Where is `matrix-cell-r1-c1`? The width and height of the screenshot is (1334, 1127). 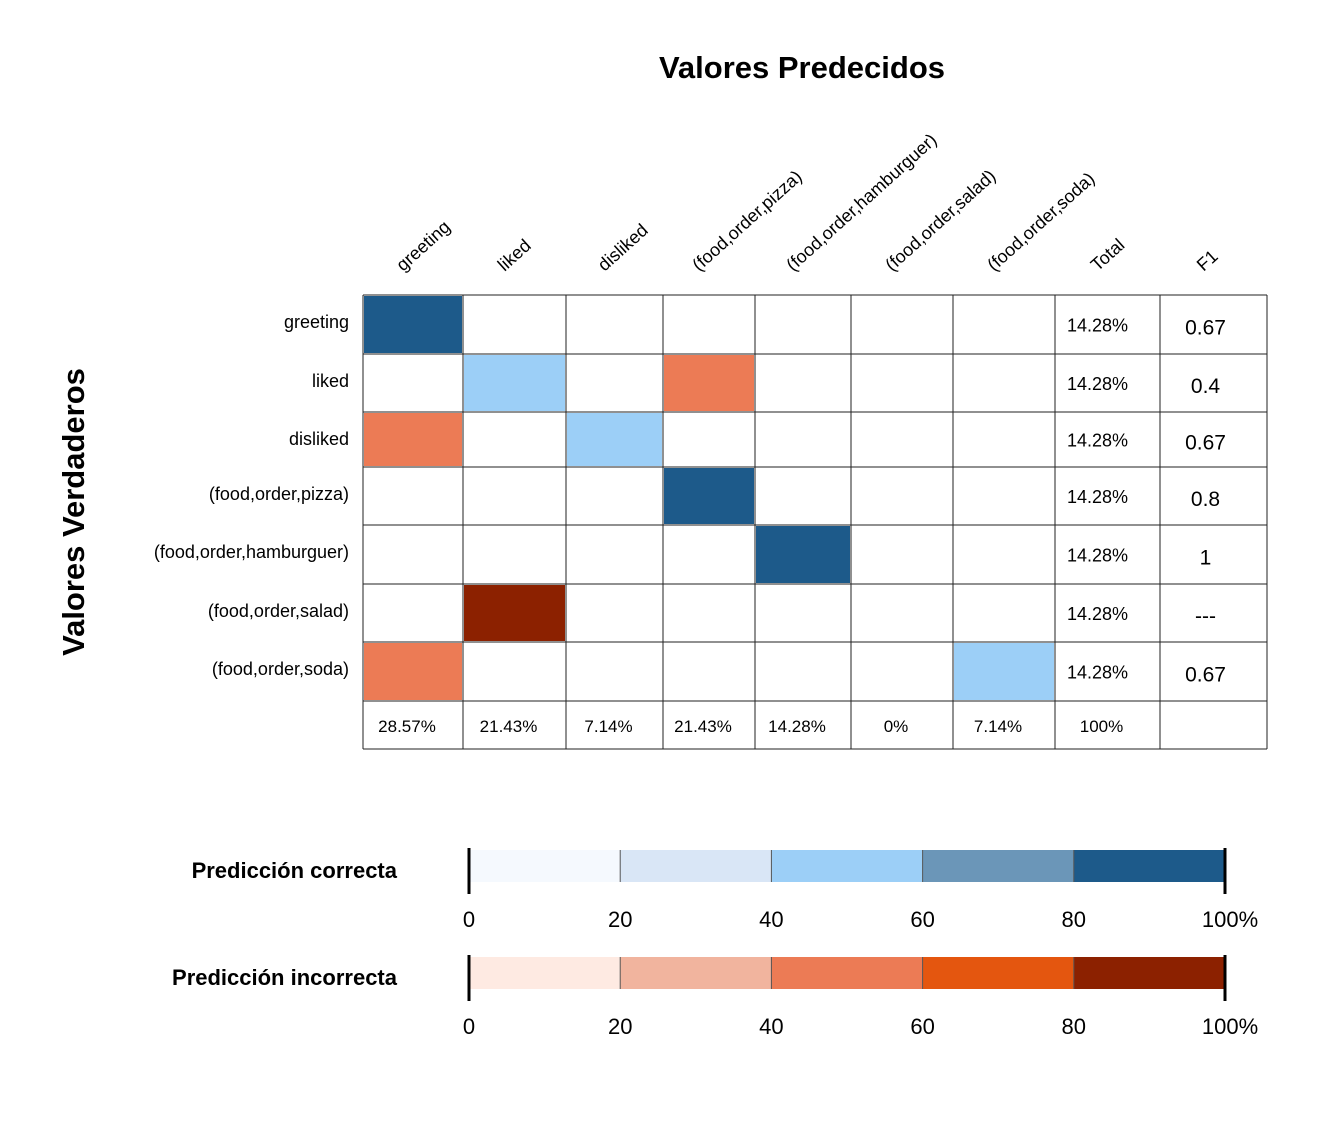 matrix-cell-r1-c1 is located at coordinates (514, 383).